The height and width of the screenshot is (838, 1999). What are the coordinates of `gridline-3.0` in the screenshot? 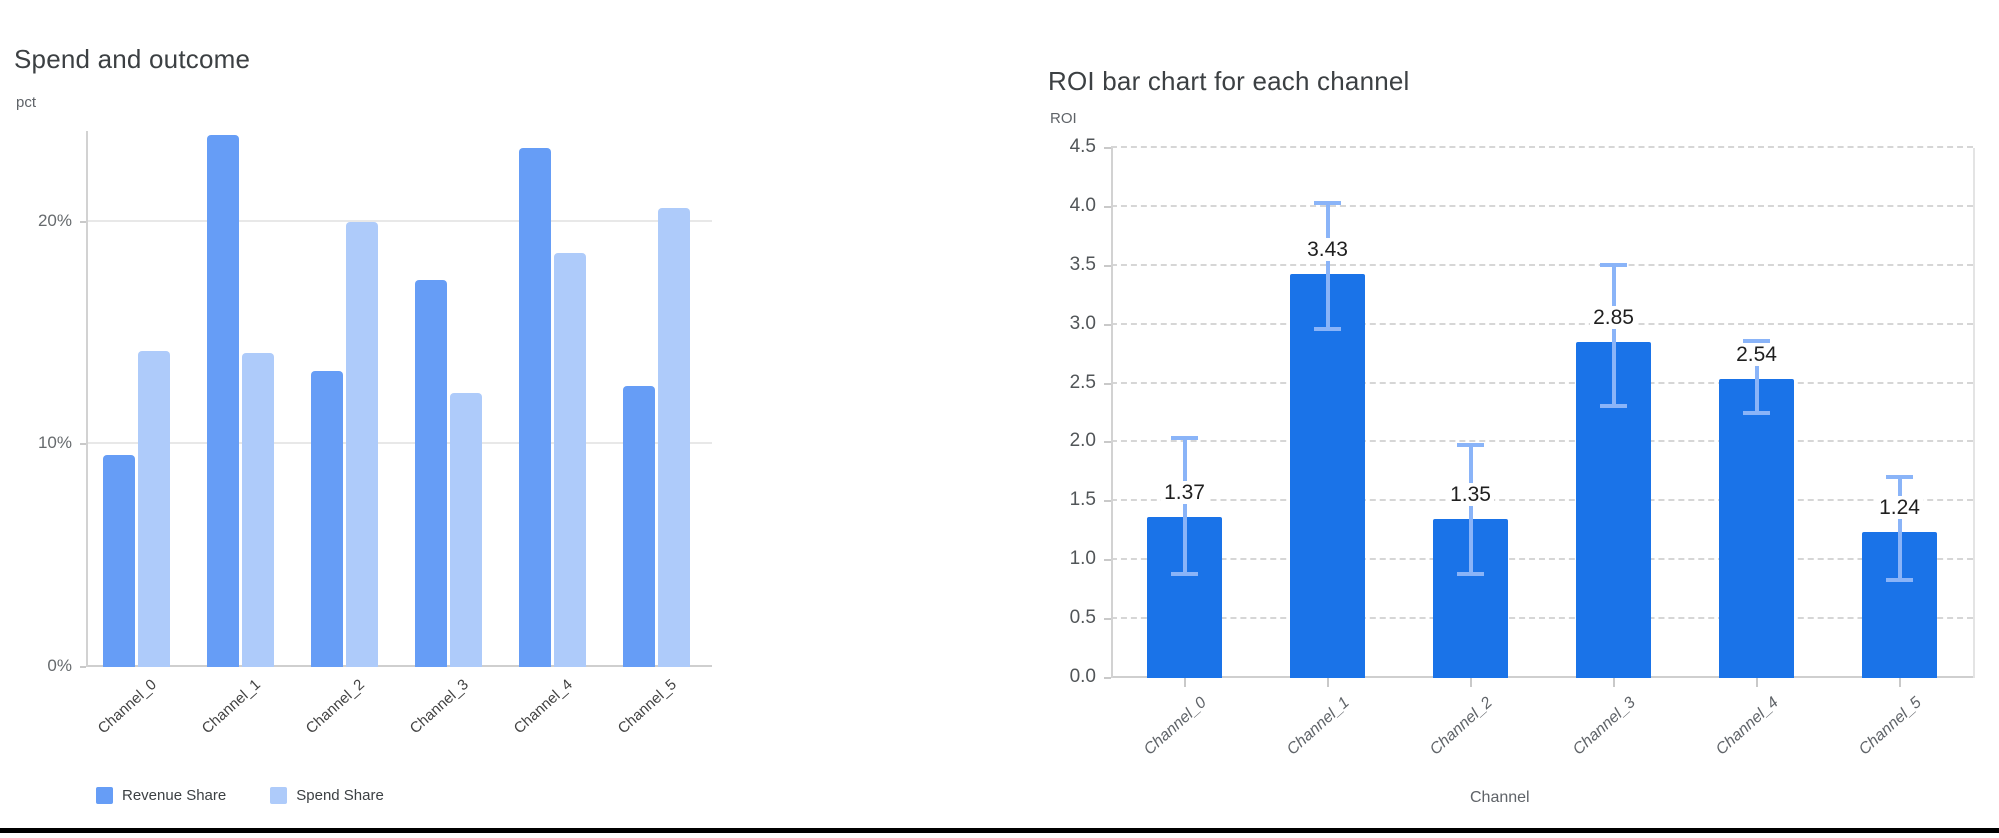 It's located at (1542, 323).